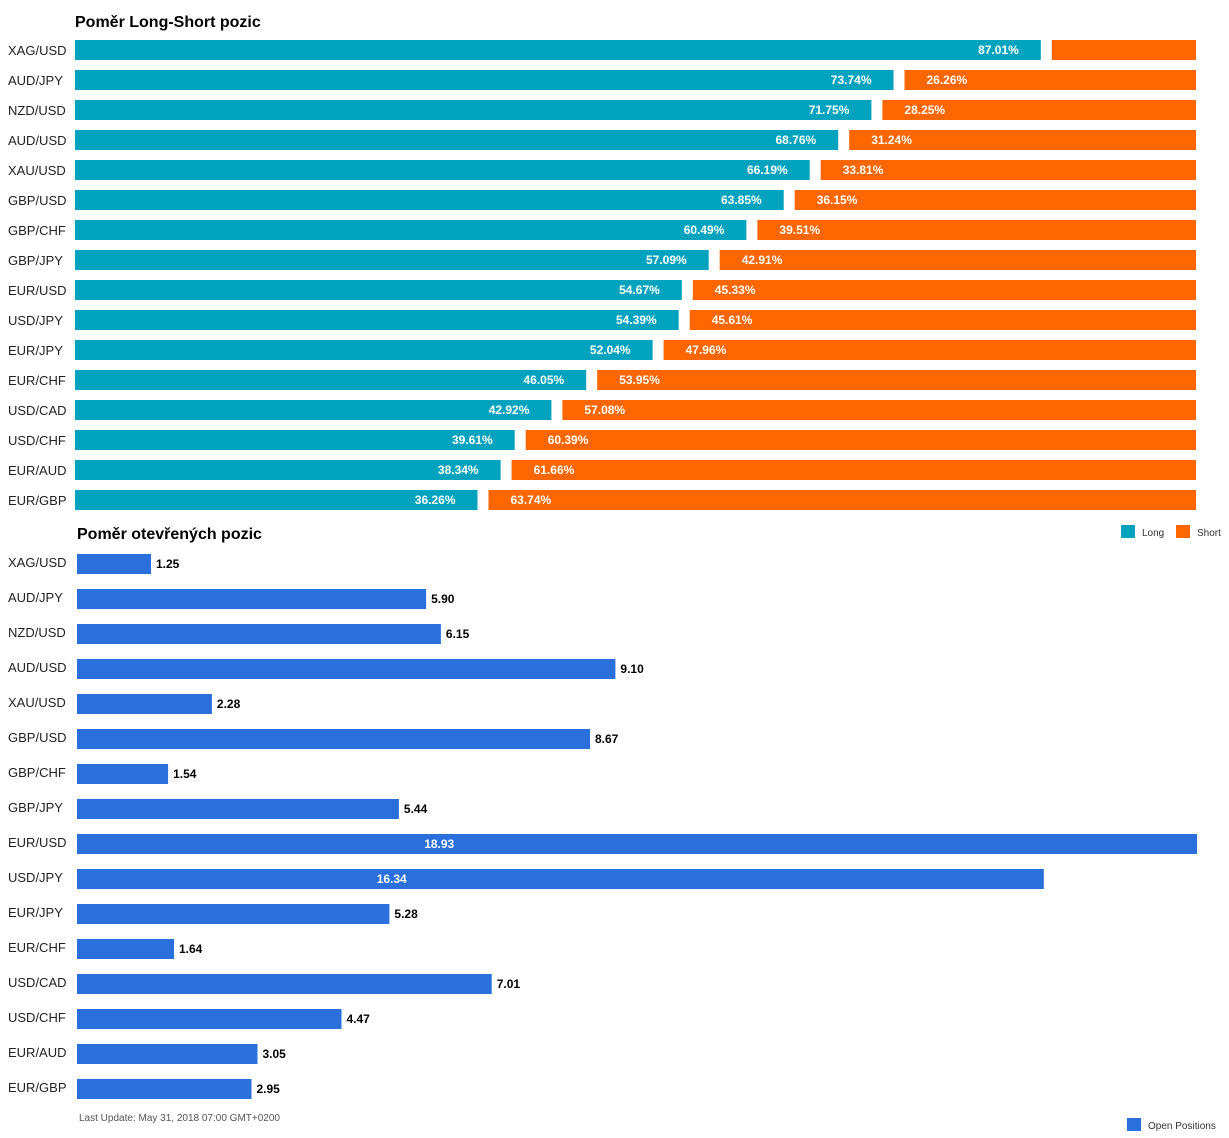  What do you see at coordinates (1153, 533) in the screenshot?
I see `legend-long-label: Long` at bounding box center [1153, 533].